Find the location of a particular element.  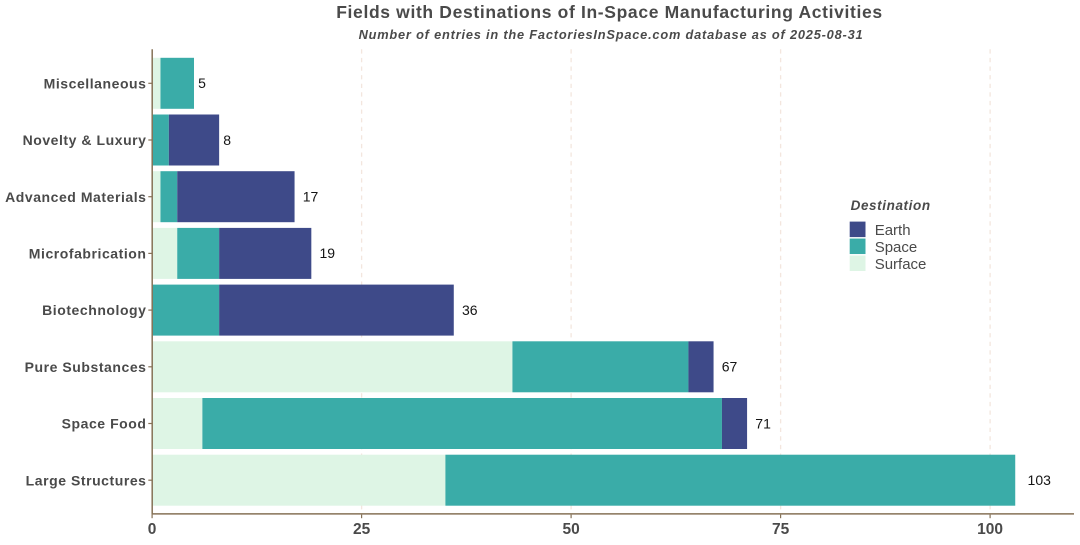

svg-text: Advanced Materials is located at coordinates (75, 197).